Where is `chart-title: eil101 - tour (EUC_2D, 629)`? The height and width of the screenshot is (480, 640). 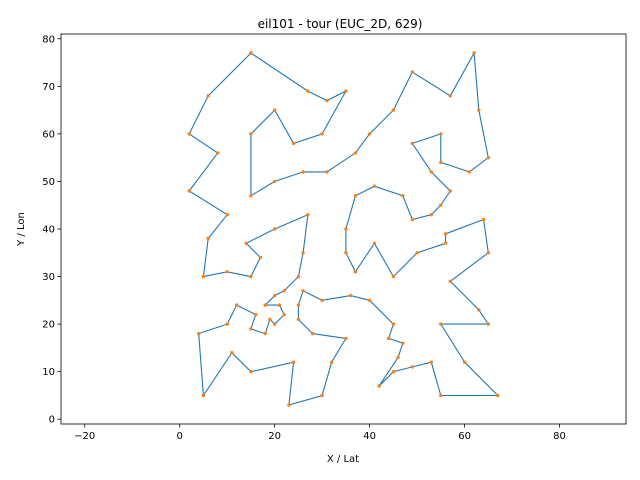 chart-title: eil101 - tour (EUC_2D, 629) is located at coordinates (340, 24).